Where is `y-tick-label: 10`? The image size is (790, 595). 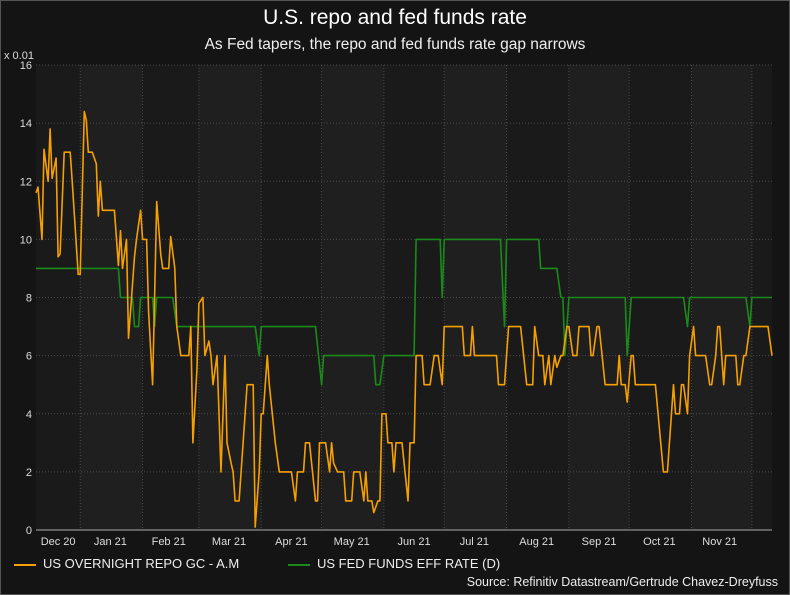
y-tick-label: 10 is located at coordinates (26, 240).